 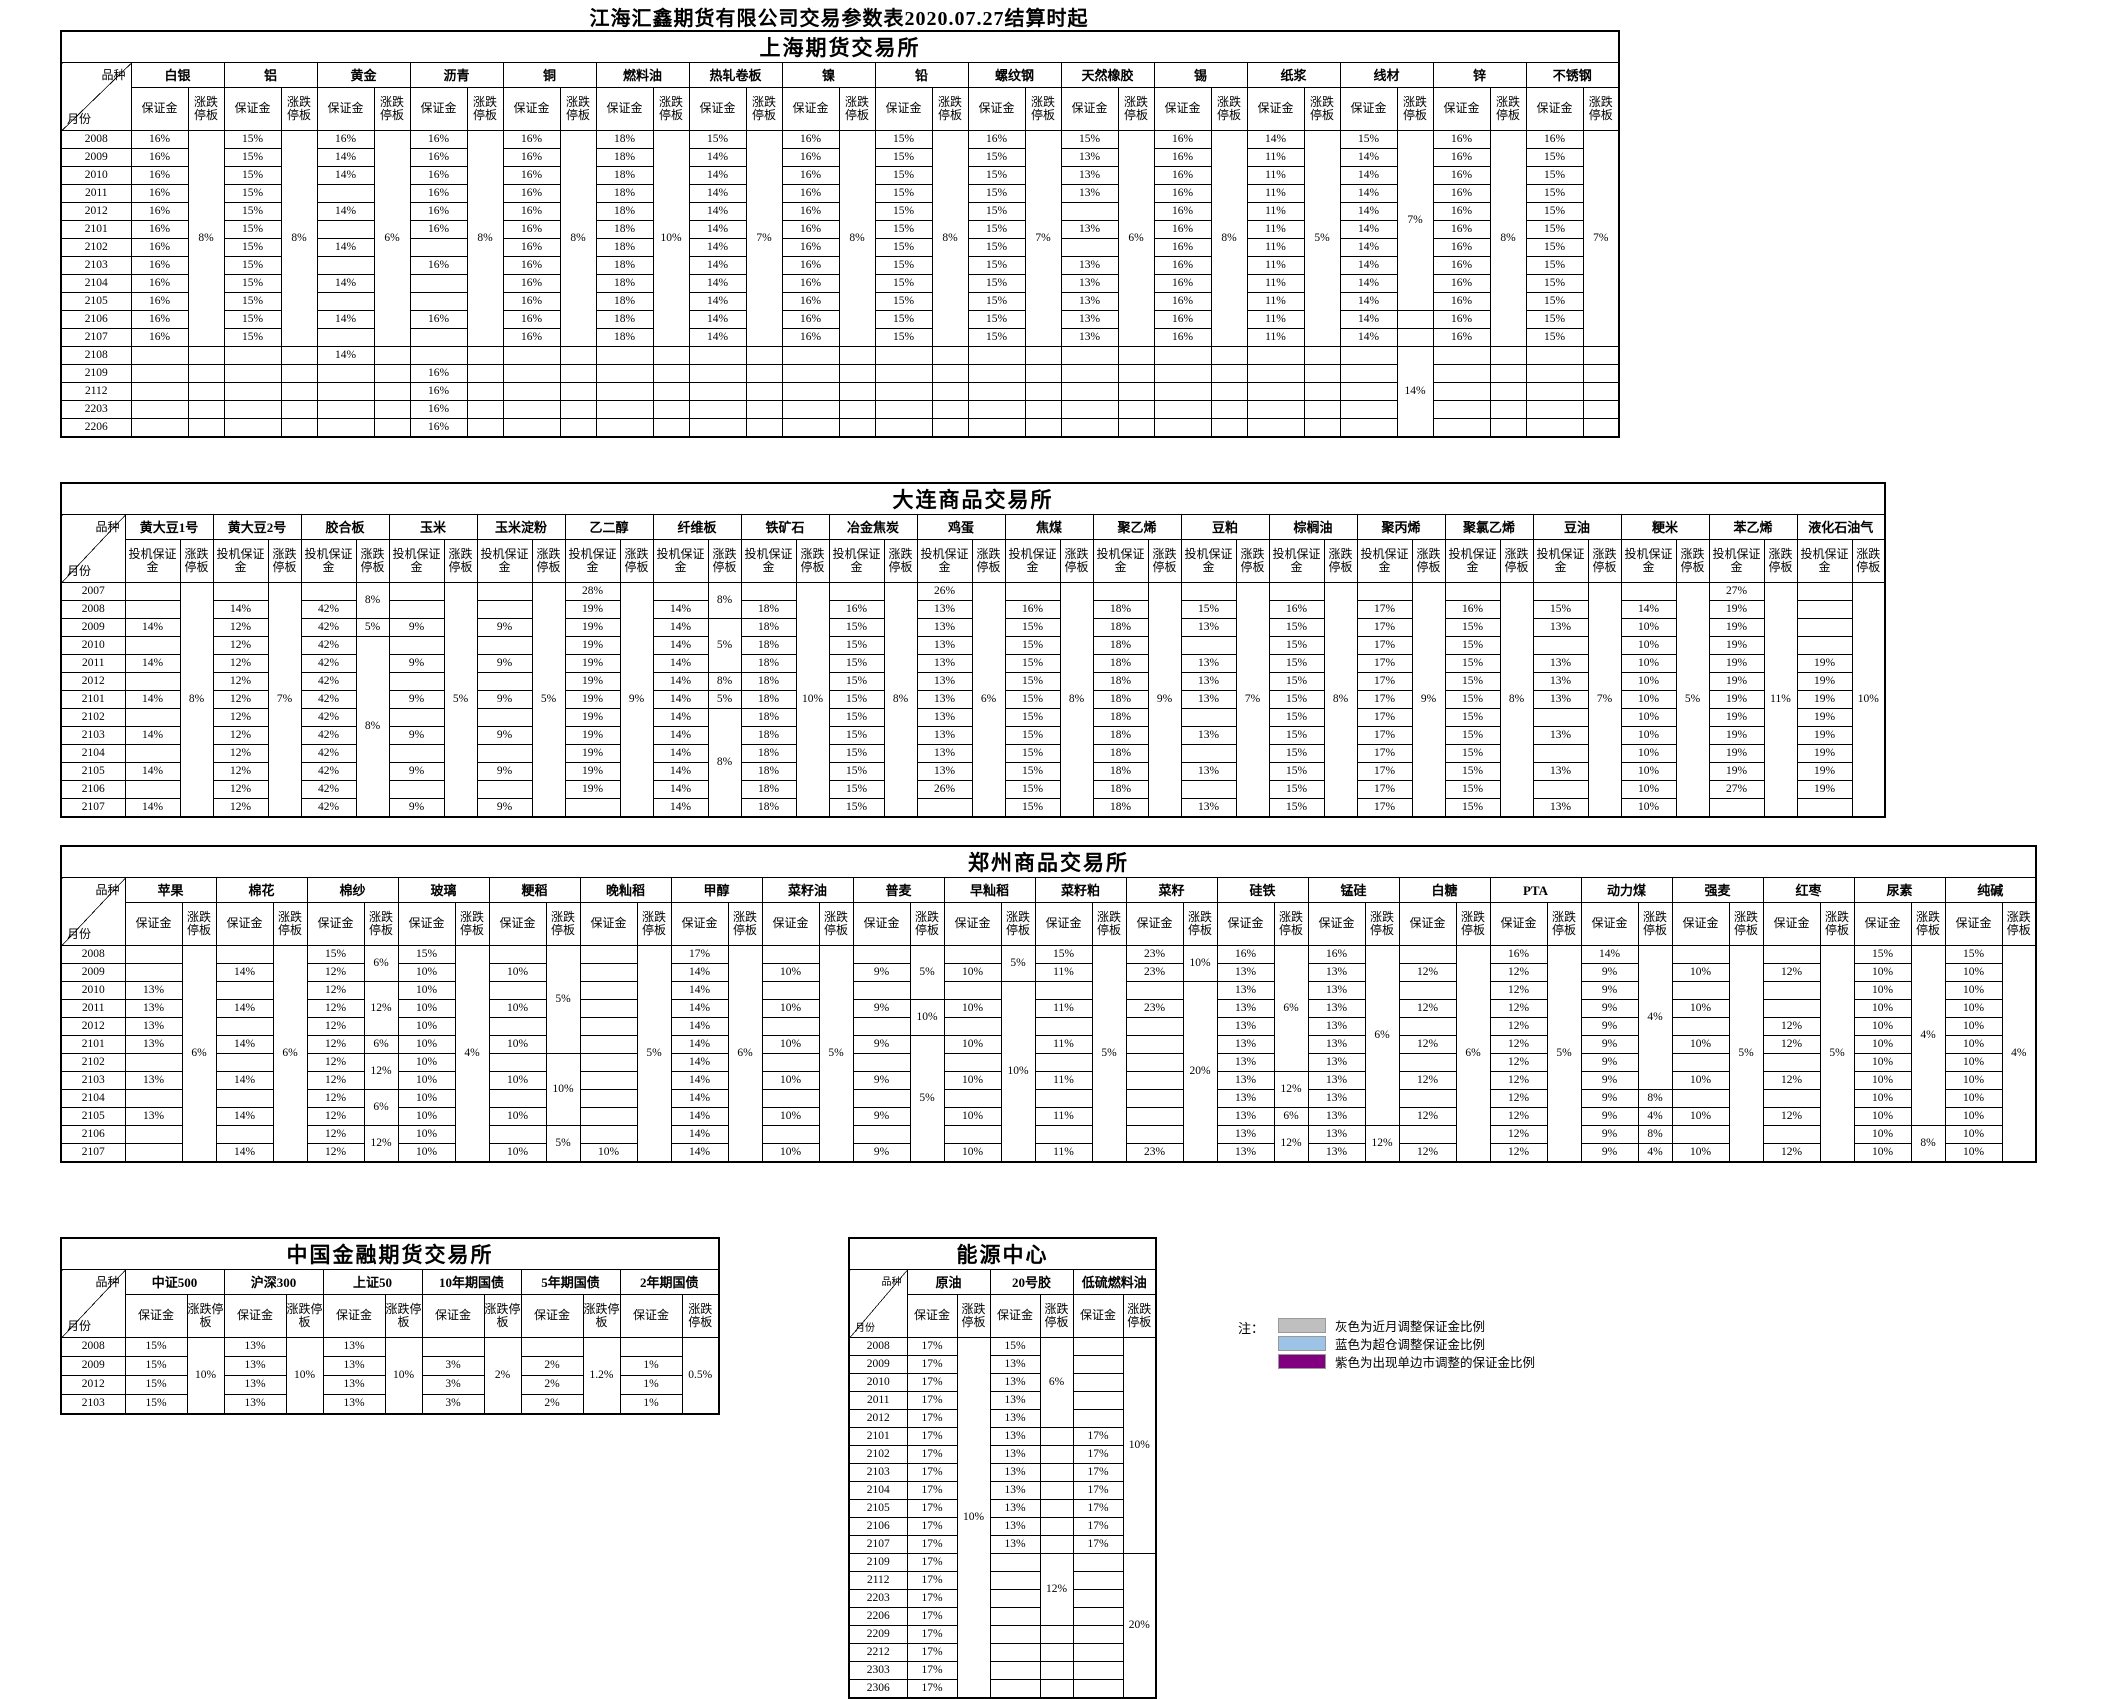 What do you see at coordinates (1415, 391) in the screenshot?
I see `limit-cell: 14%` at bounding box center [1415, 391].